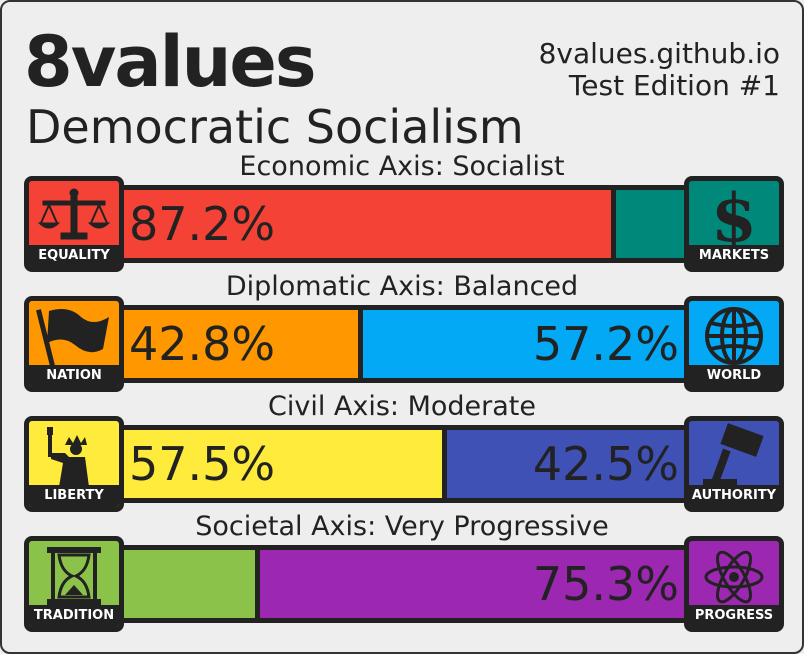  I want to click on percent-authority: 42.5%, so click(605, 464).